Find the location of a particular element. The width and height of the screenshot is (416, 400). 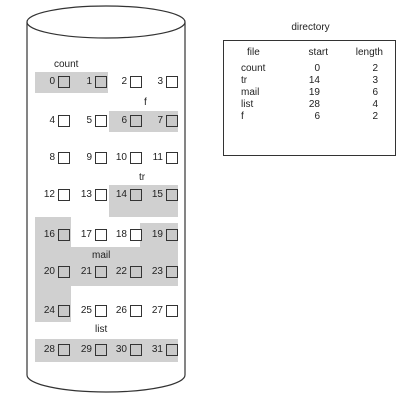

block-number: 9 is located at coordinates (89, 157).